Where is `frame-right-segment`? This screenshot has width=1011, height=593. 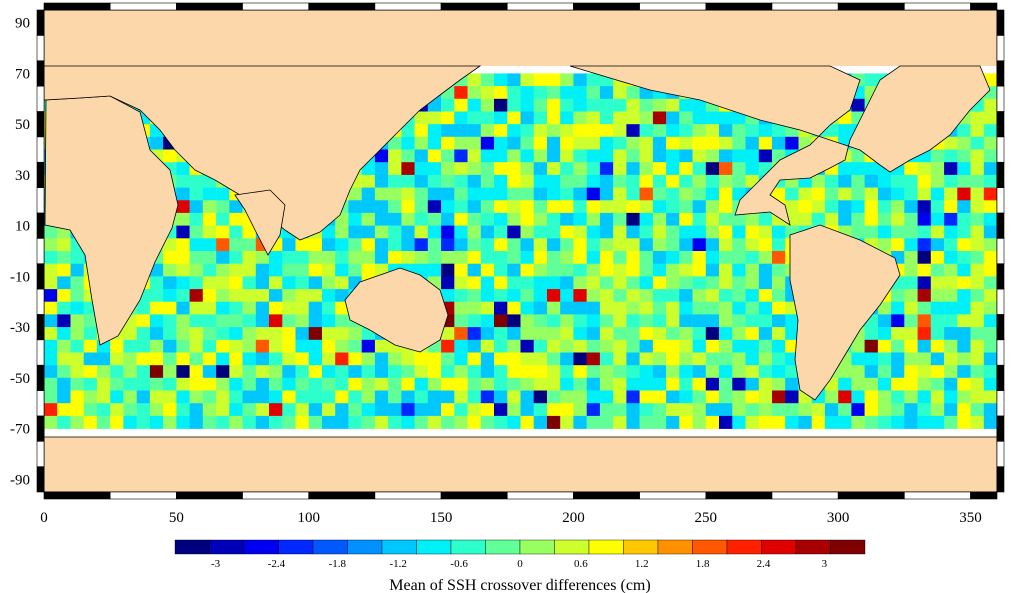 frame-right-segment is located at coordinates (1000, 352).